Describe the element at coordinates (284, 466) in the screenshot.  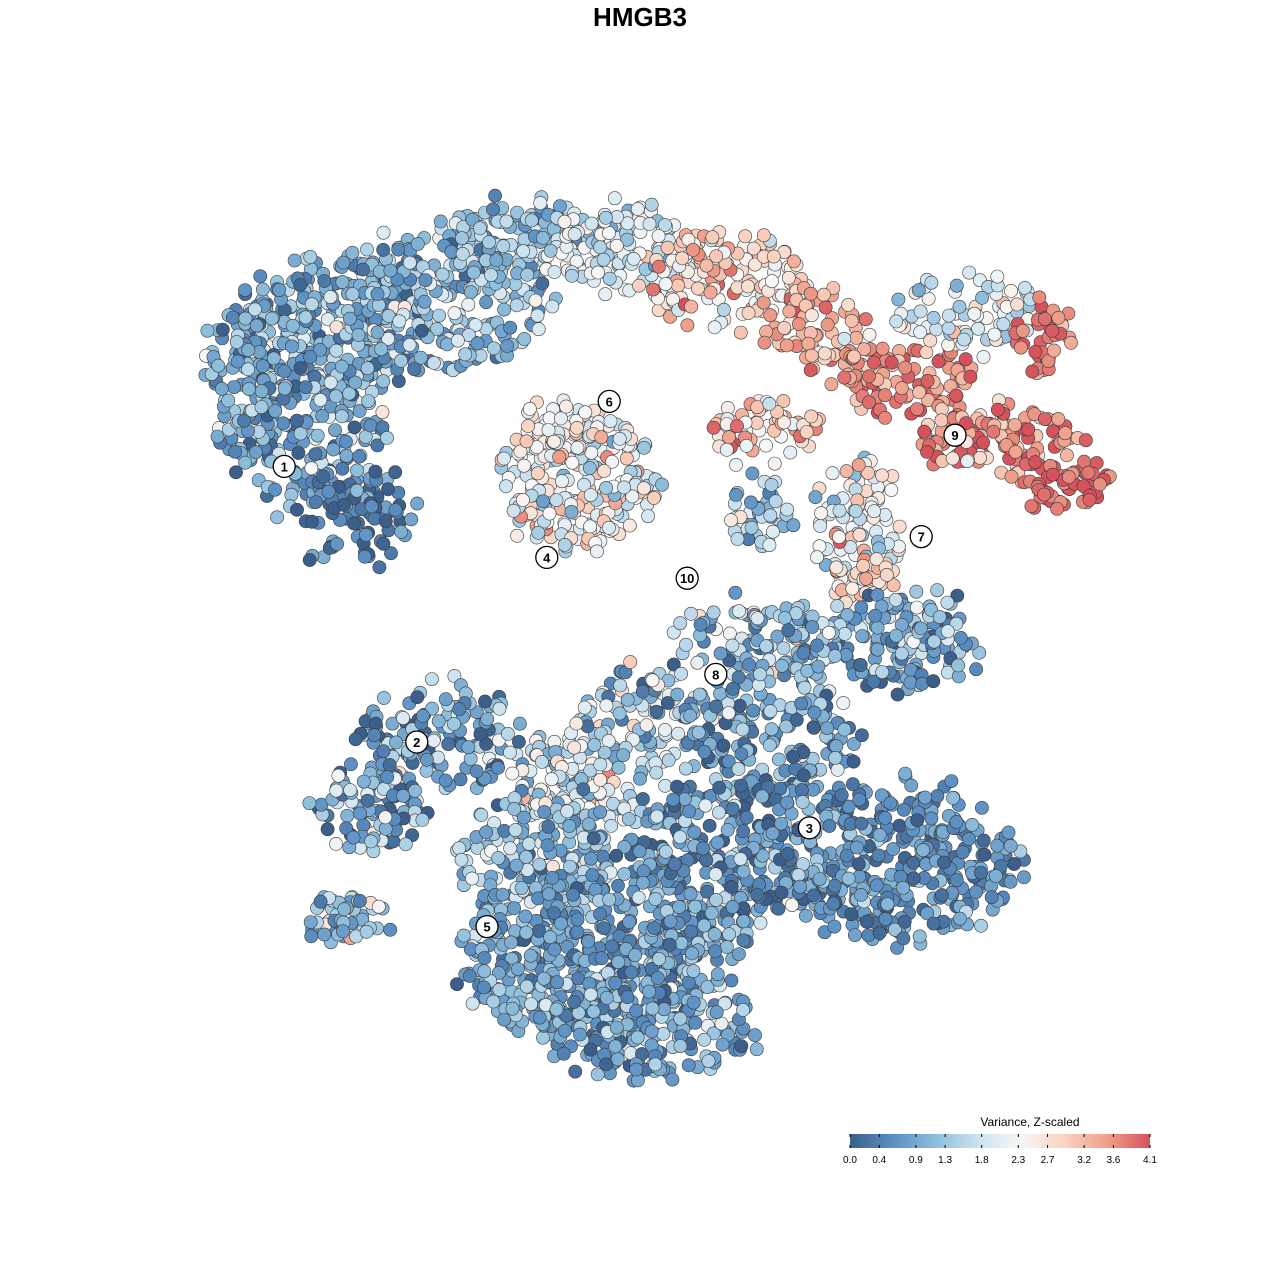
I see `cluster-label-text: 1` at that location.